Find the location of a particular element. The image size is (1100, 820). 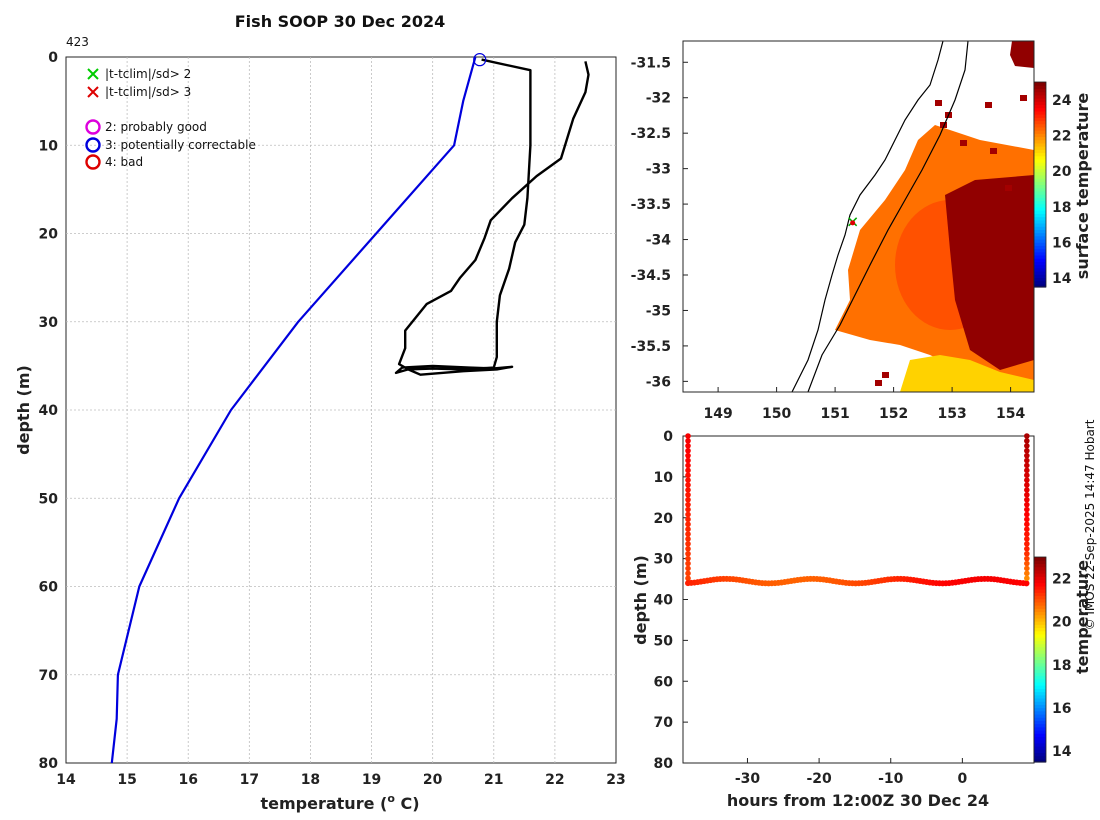

qc-flag-marker is located at coordinates (480, 60).